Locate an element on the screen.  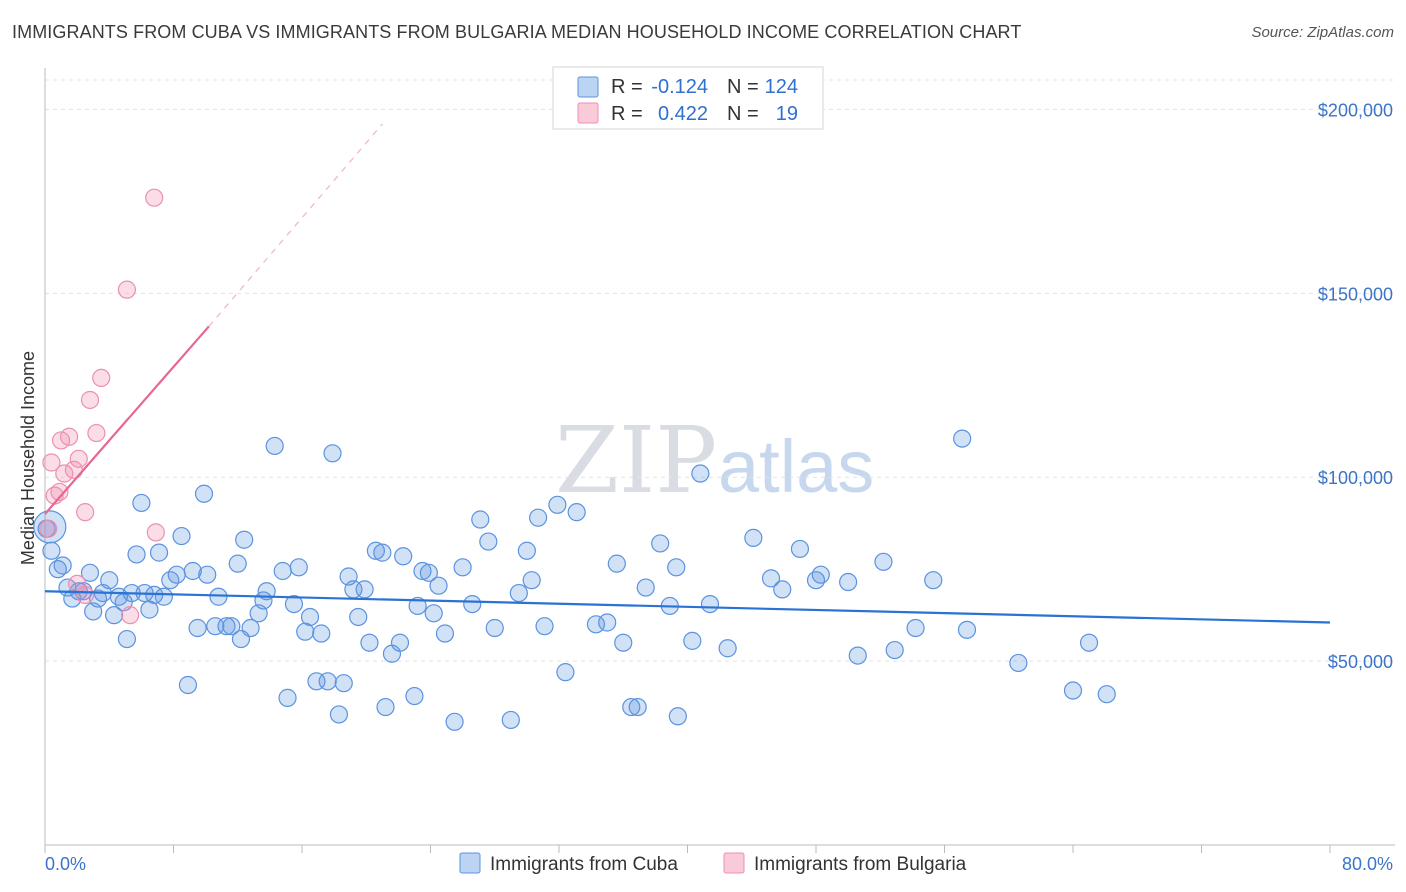
legend-n-label-bulgaria: N = is located at coordinates (743, 114).